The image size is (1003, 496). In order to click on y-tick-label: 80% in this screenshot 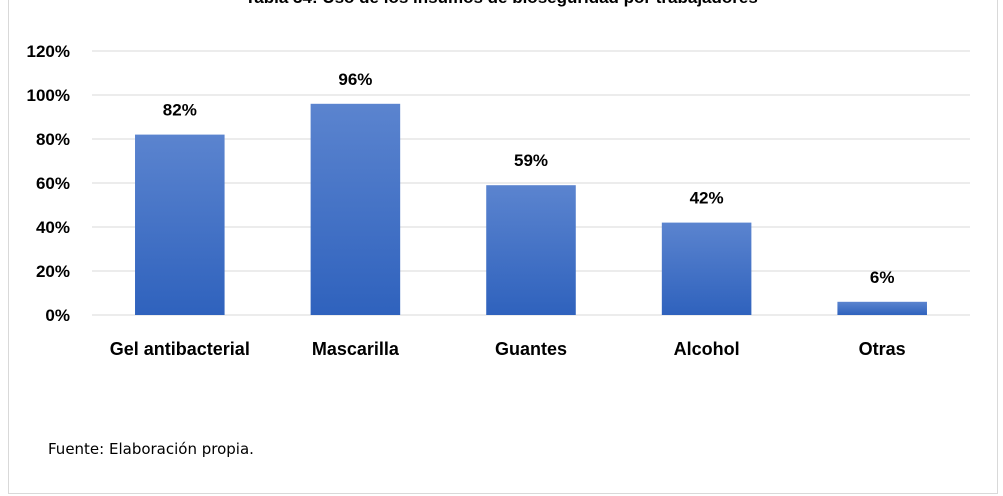, I will do `click(53, 139)`.